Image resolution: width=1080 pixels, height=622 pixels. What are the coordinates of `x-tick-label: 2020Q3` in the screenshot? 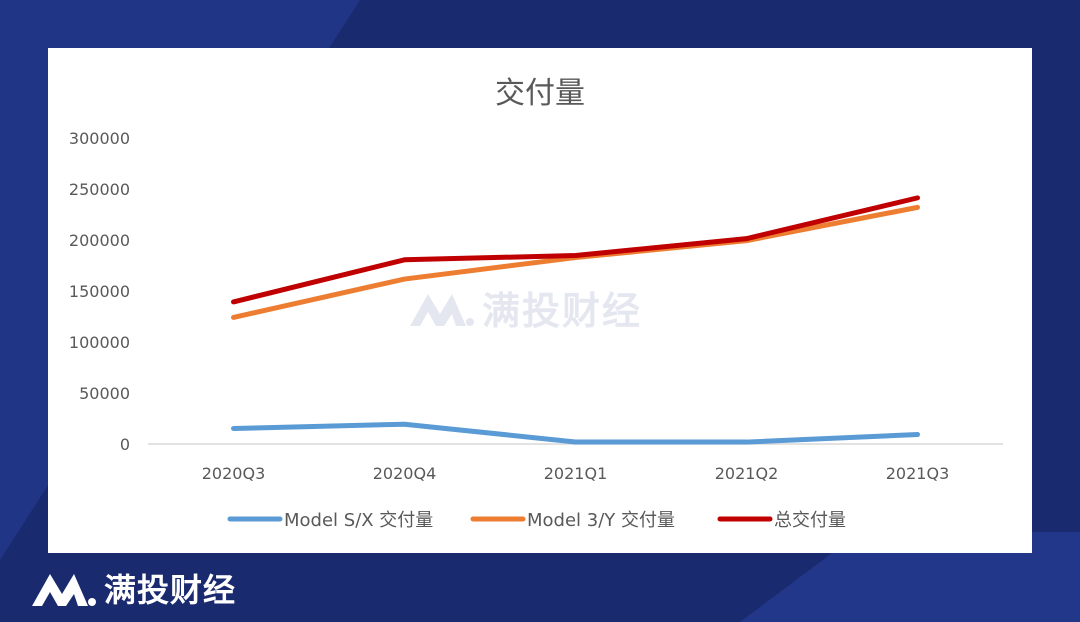 It's located at (234, 473).